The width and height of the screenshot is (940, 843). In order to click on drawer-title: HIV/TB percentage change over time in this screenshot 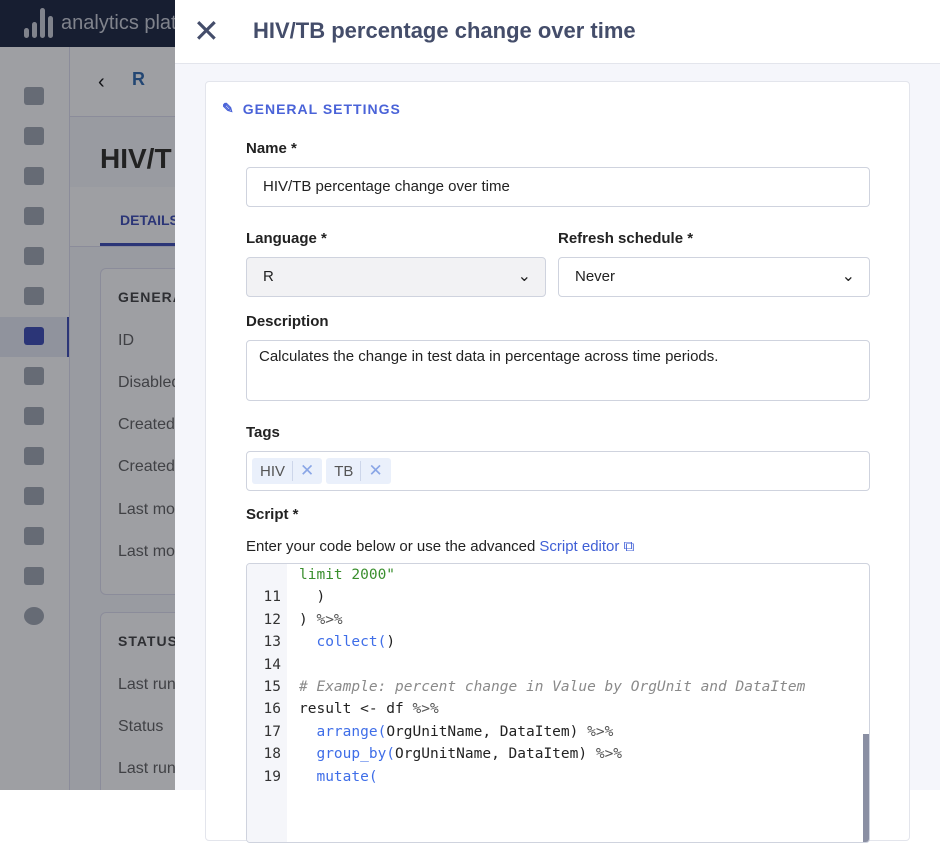, I will do `click(444, 30)`.